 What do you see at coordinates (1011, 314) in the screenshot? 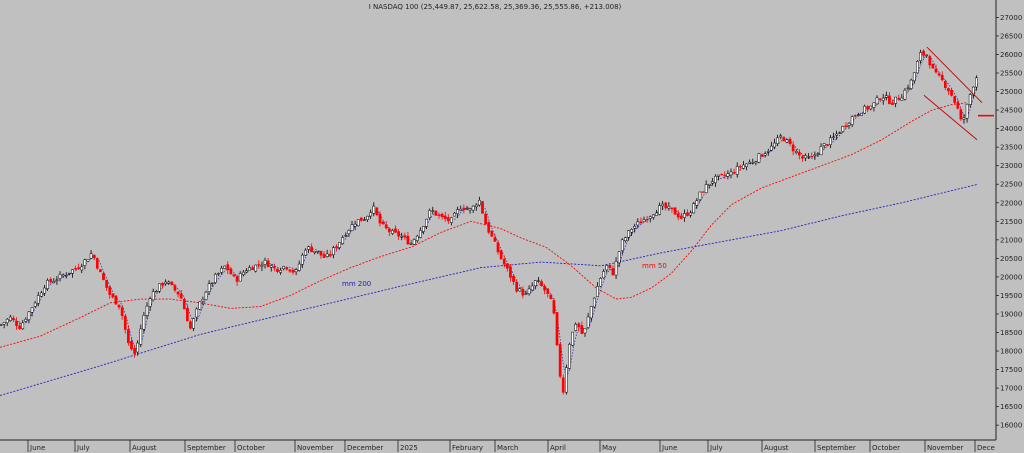
I see `y-tick-label: 19000` at bounding box center [1011, 314].